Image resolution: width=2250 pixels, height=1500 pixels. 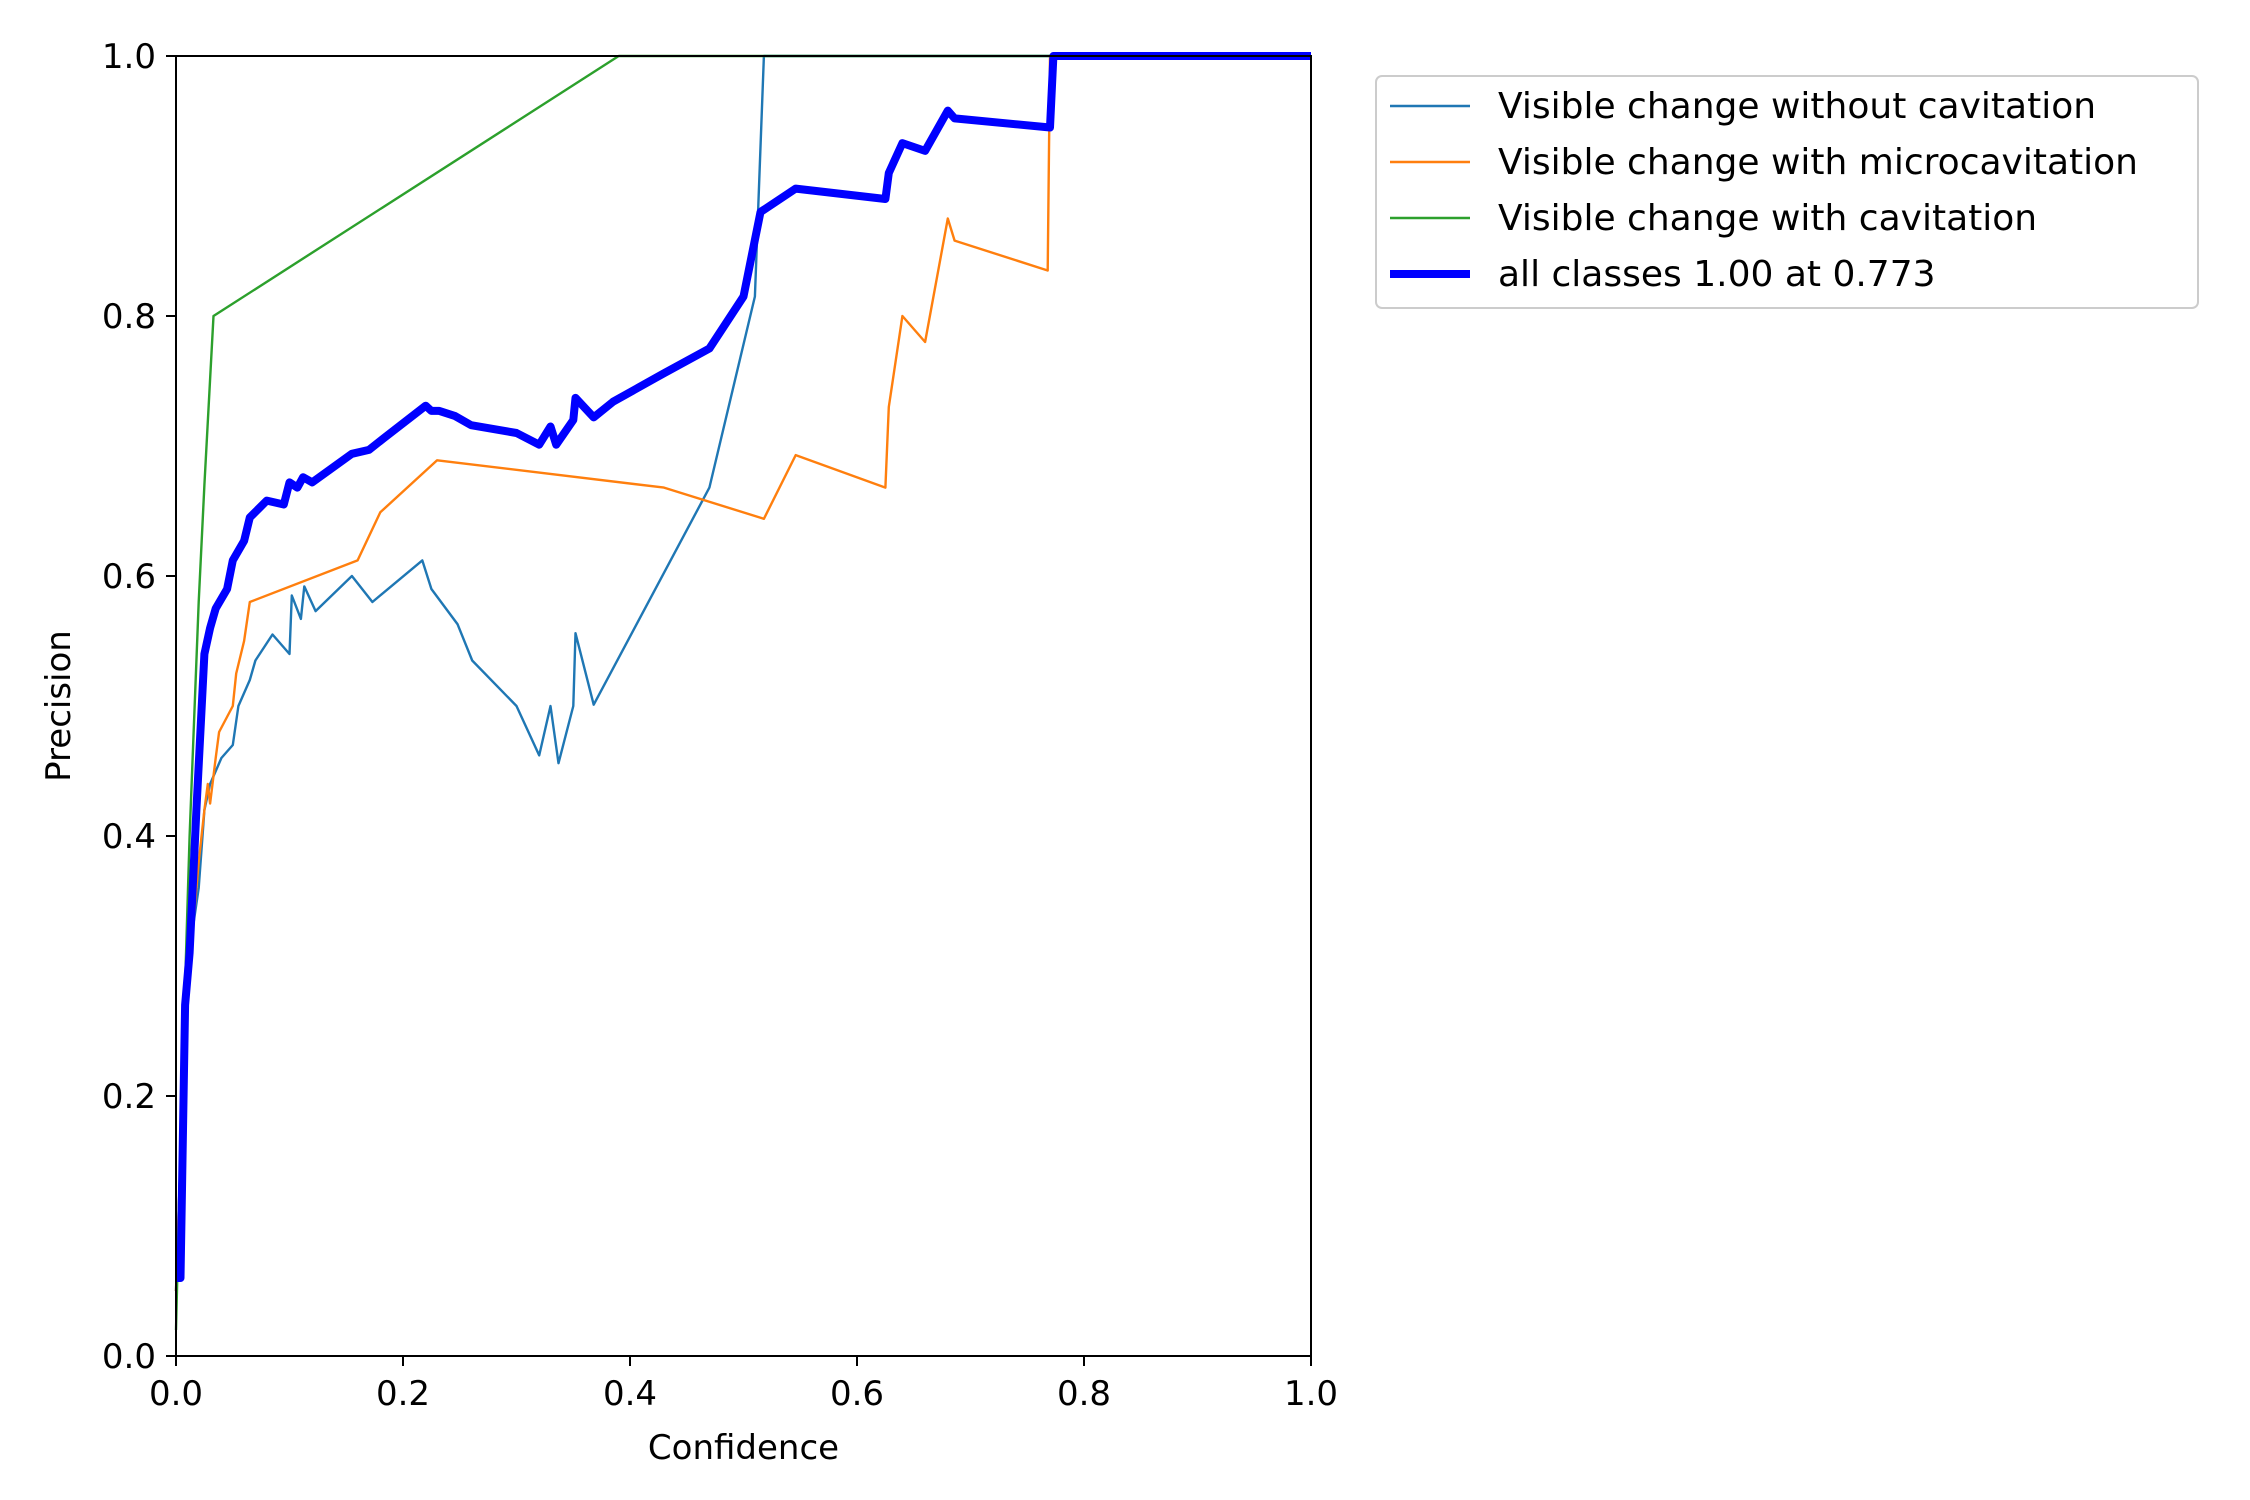 I want to click on y-axis-label: Precision, so click(x=59, y=706).